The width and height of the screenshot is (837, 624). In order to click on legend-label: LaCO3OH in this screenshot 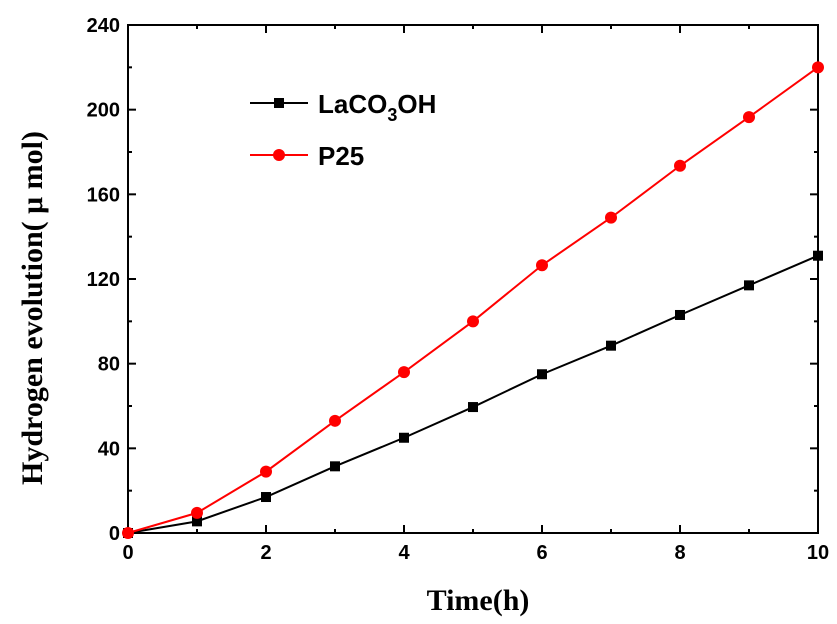, I will do `click(377, 107)`.